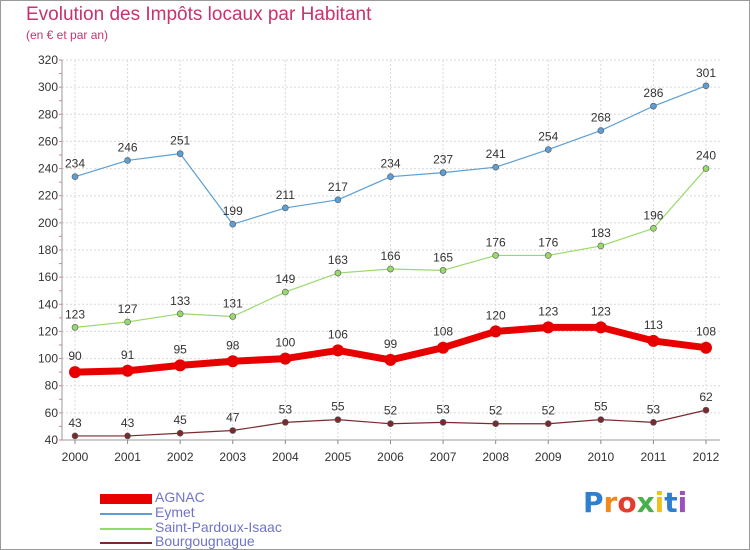 The height and width of the screenshot is (550, 750). What do you see at coordinates (593, 502) in the screenshot?
I see `logo-letter: P` at bounding box center [593, 502].